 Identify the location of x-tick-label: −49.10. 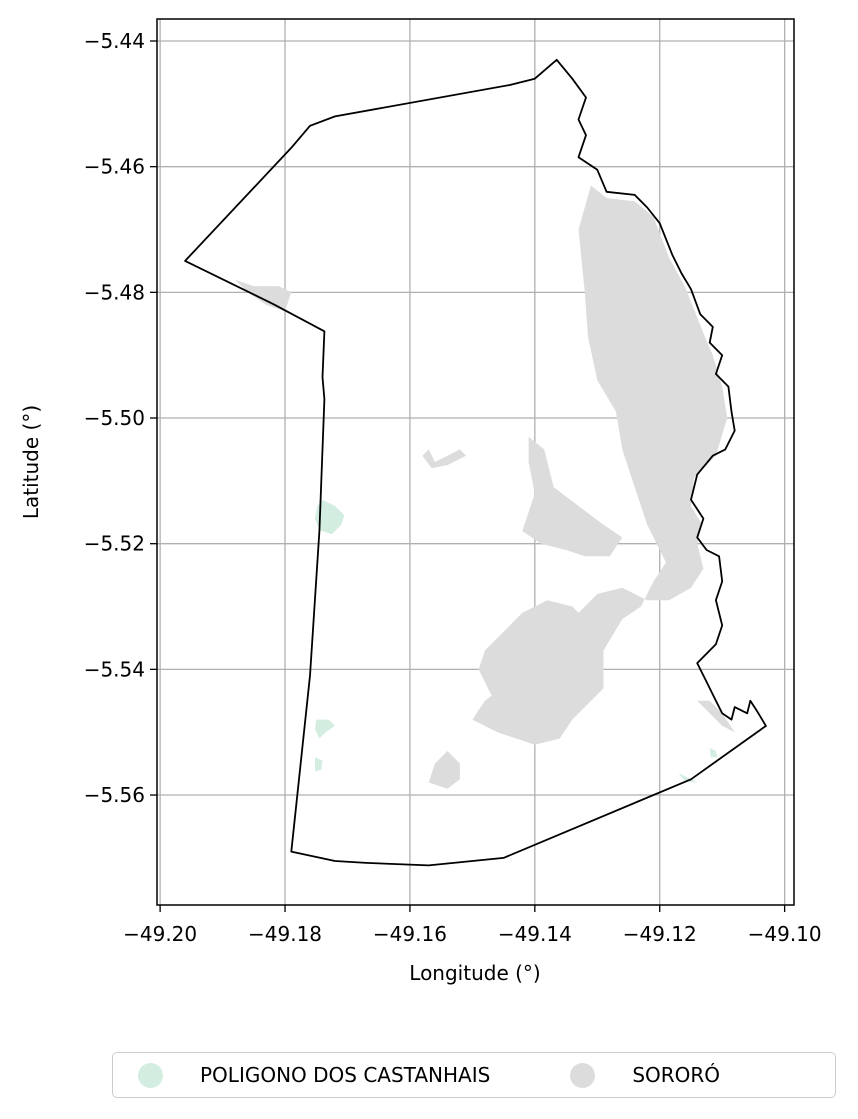
(785, 934).